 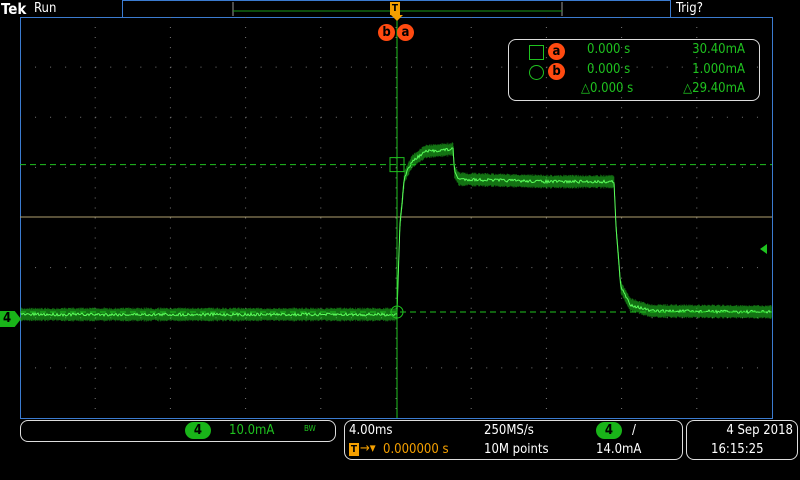 What do you see at coordinates (516, 449) in the screenshot?
I see `record-length: 10M points` at bounding box center [516, 449].